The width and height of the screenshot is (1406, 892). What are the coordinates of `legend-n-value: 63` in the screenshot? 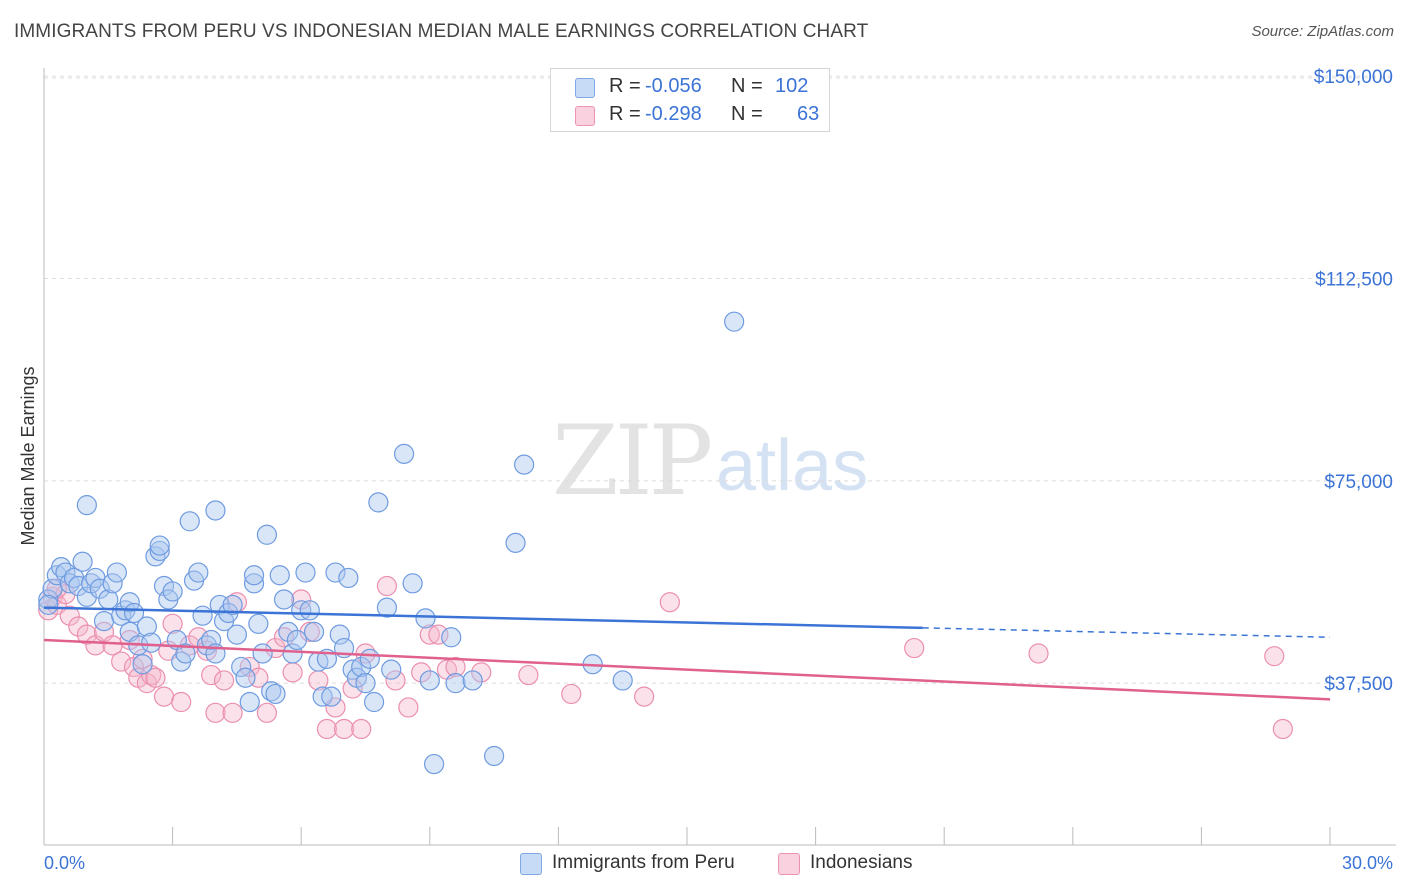 It's located at (808, 114).